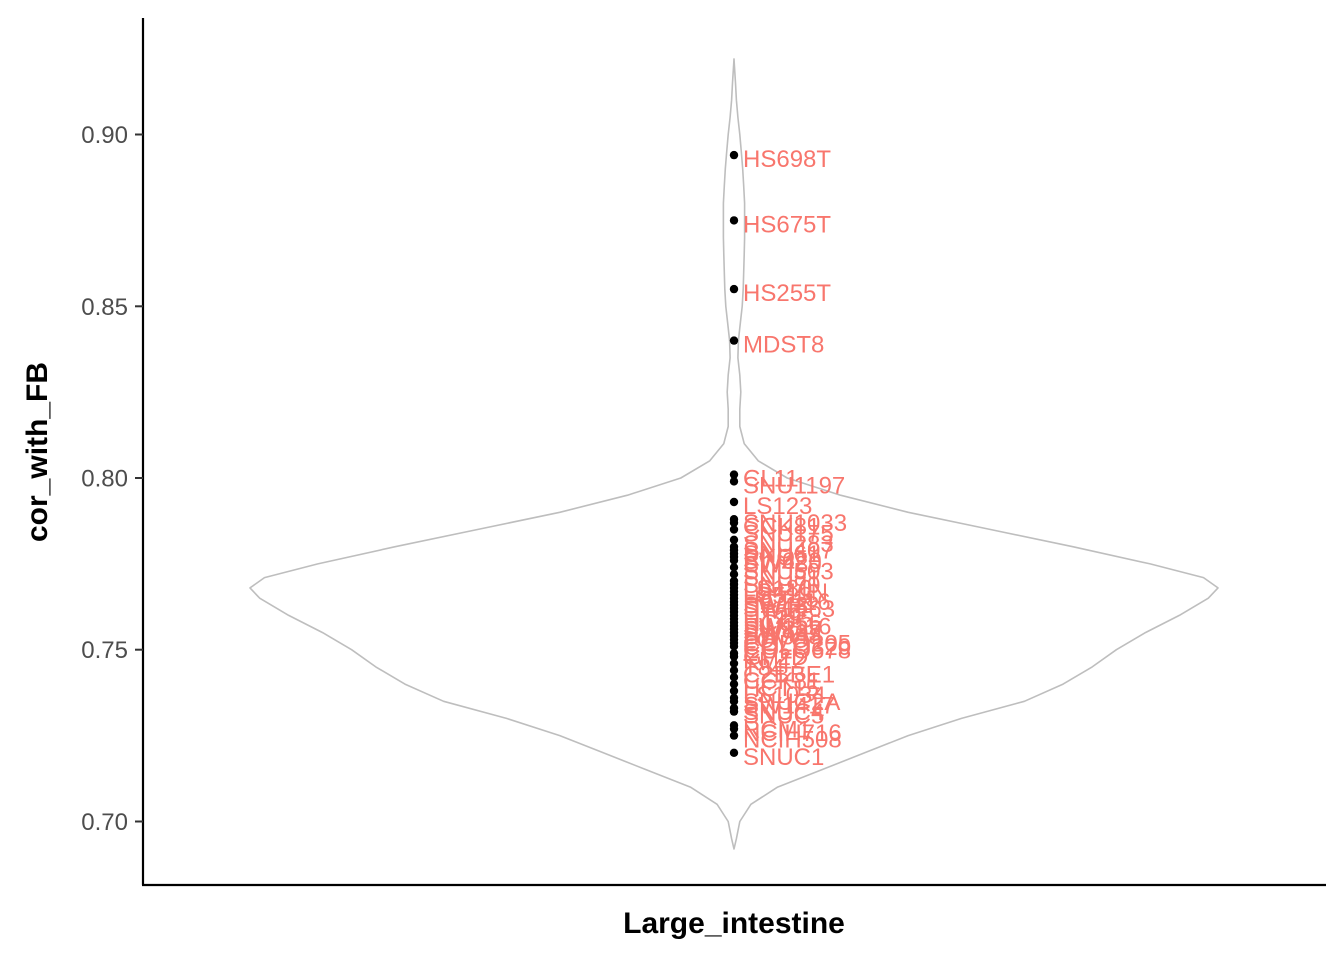  What do you see at coordinates (104, 135) in the screenshot?
I see `y-tick-label: 0.90` at bounding box center [104, 135].